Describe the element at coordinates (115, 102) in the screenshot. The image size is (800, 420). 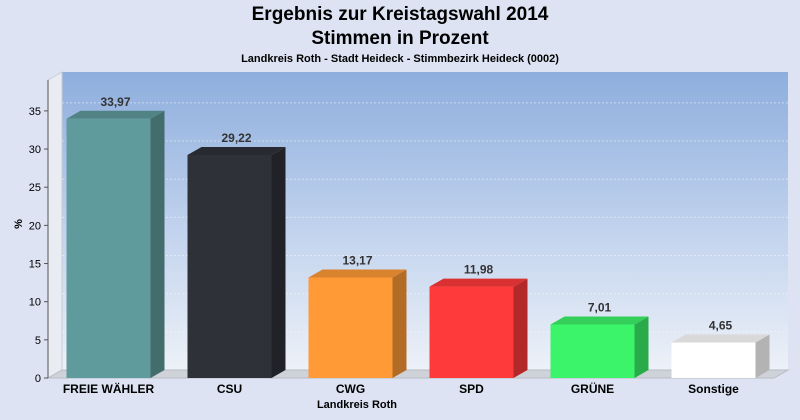
I see `value-label: 33,97` at that location.